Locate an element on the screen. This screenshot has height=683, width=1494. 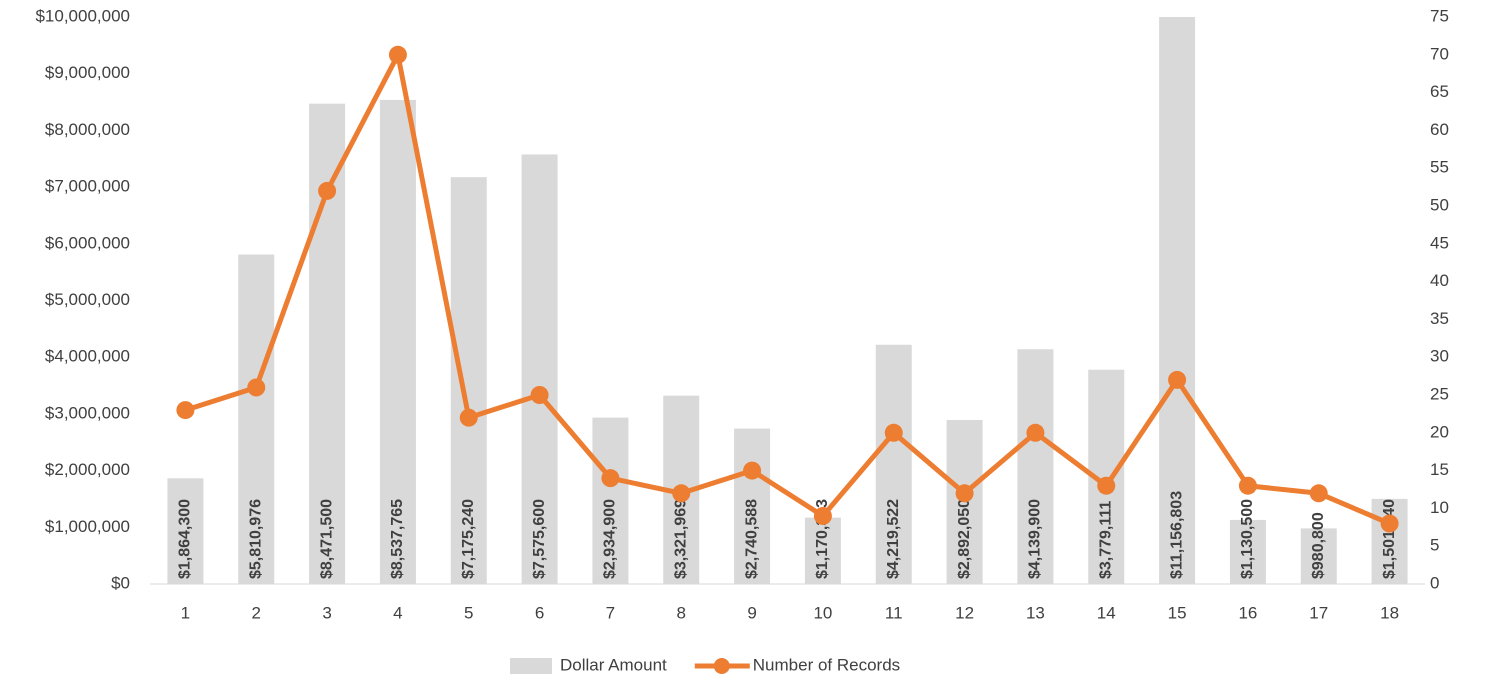
x-tick-label: 11 is located at coordinates (894, 612).